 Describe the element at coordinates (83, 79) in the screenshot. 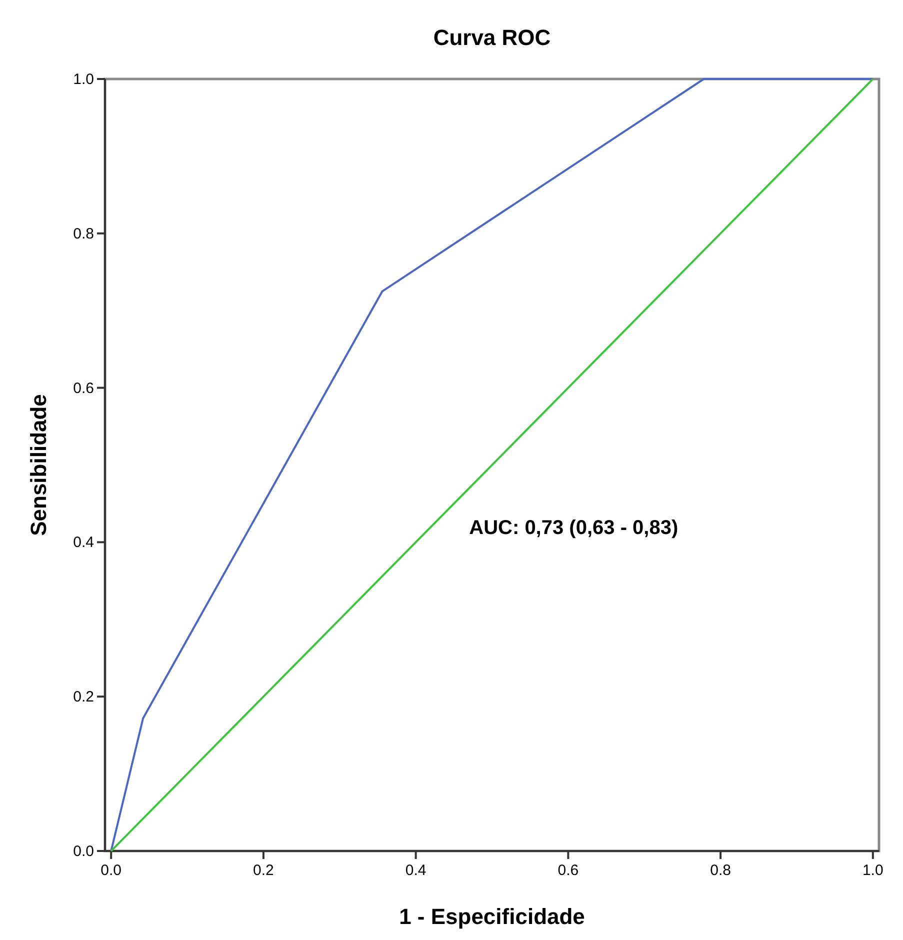

I see `y-tick-label: 1.0` at that location.